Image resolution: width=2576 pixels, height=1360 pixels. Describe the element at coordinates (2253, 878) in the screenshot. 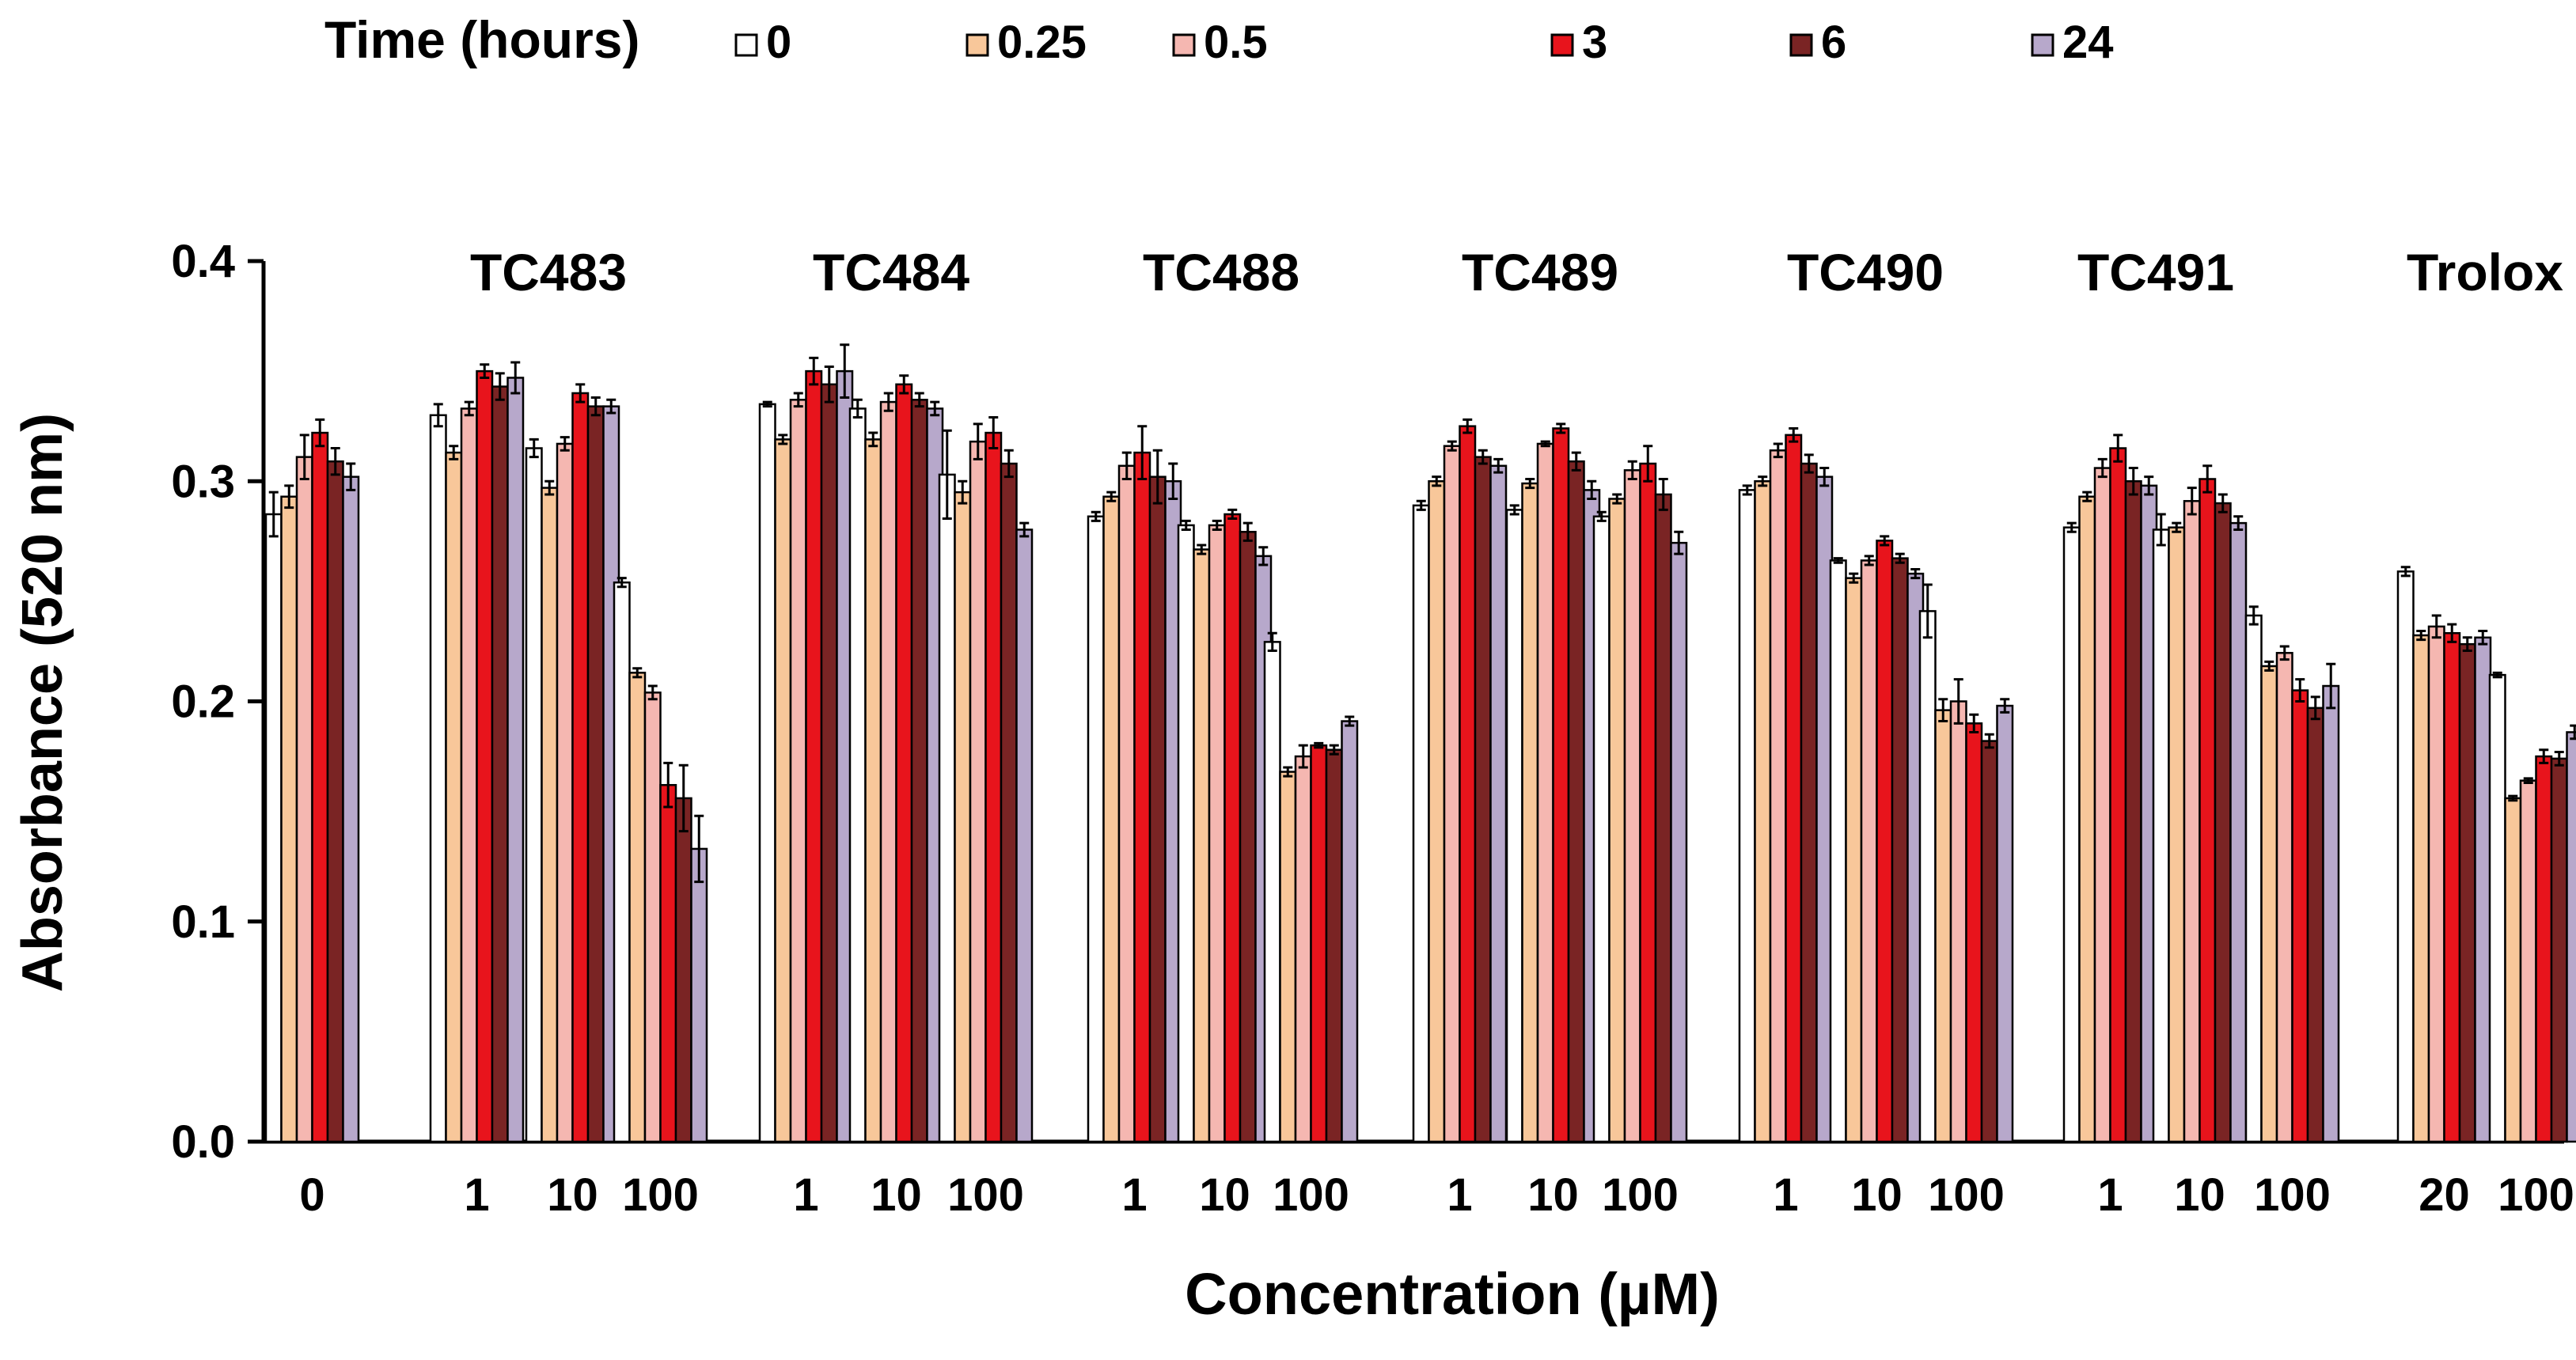

I see `bar-TC491-100-t0` at that location.